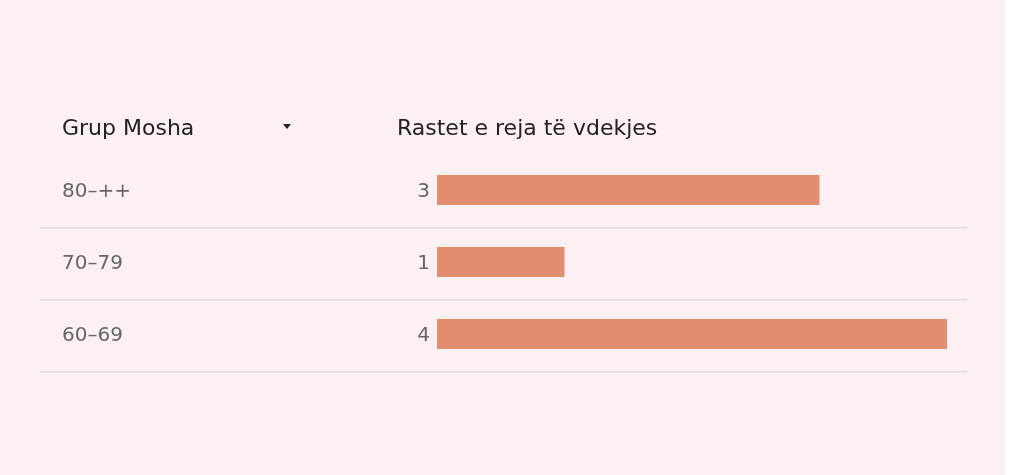 The height and width of the screenshot is (475, 1020). What do you see at coordinates (527, 127) in the screenshot?
I see `x-axis-title: Rastet e reja të vdekjes` at bounding box center [527, 127].